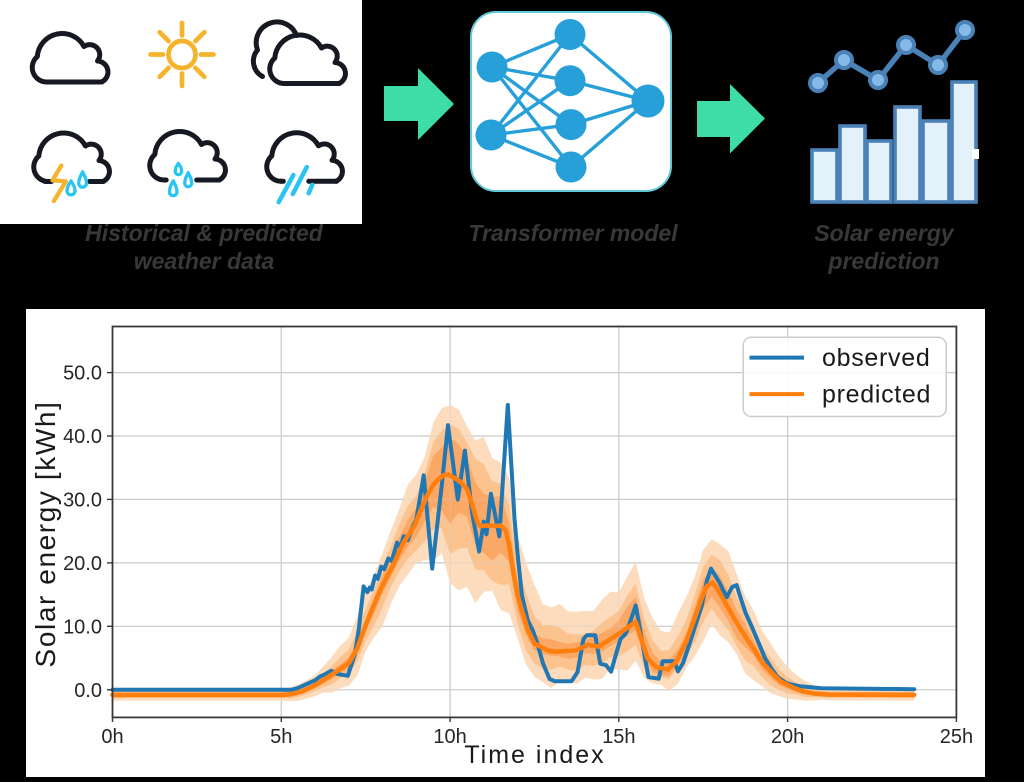 This screenshot has height=782, width=1024. I want to click on svg-text: 20.0, so click(82, 564).